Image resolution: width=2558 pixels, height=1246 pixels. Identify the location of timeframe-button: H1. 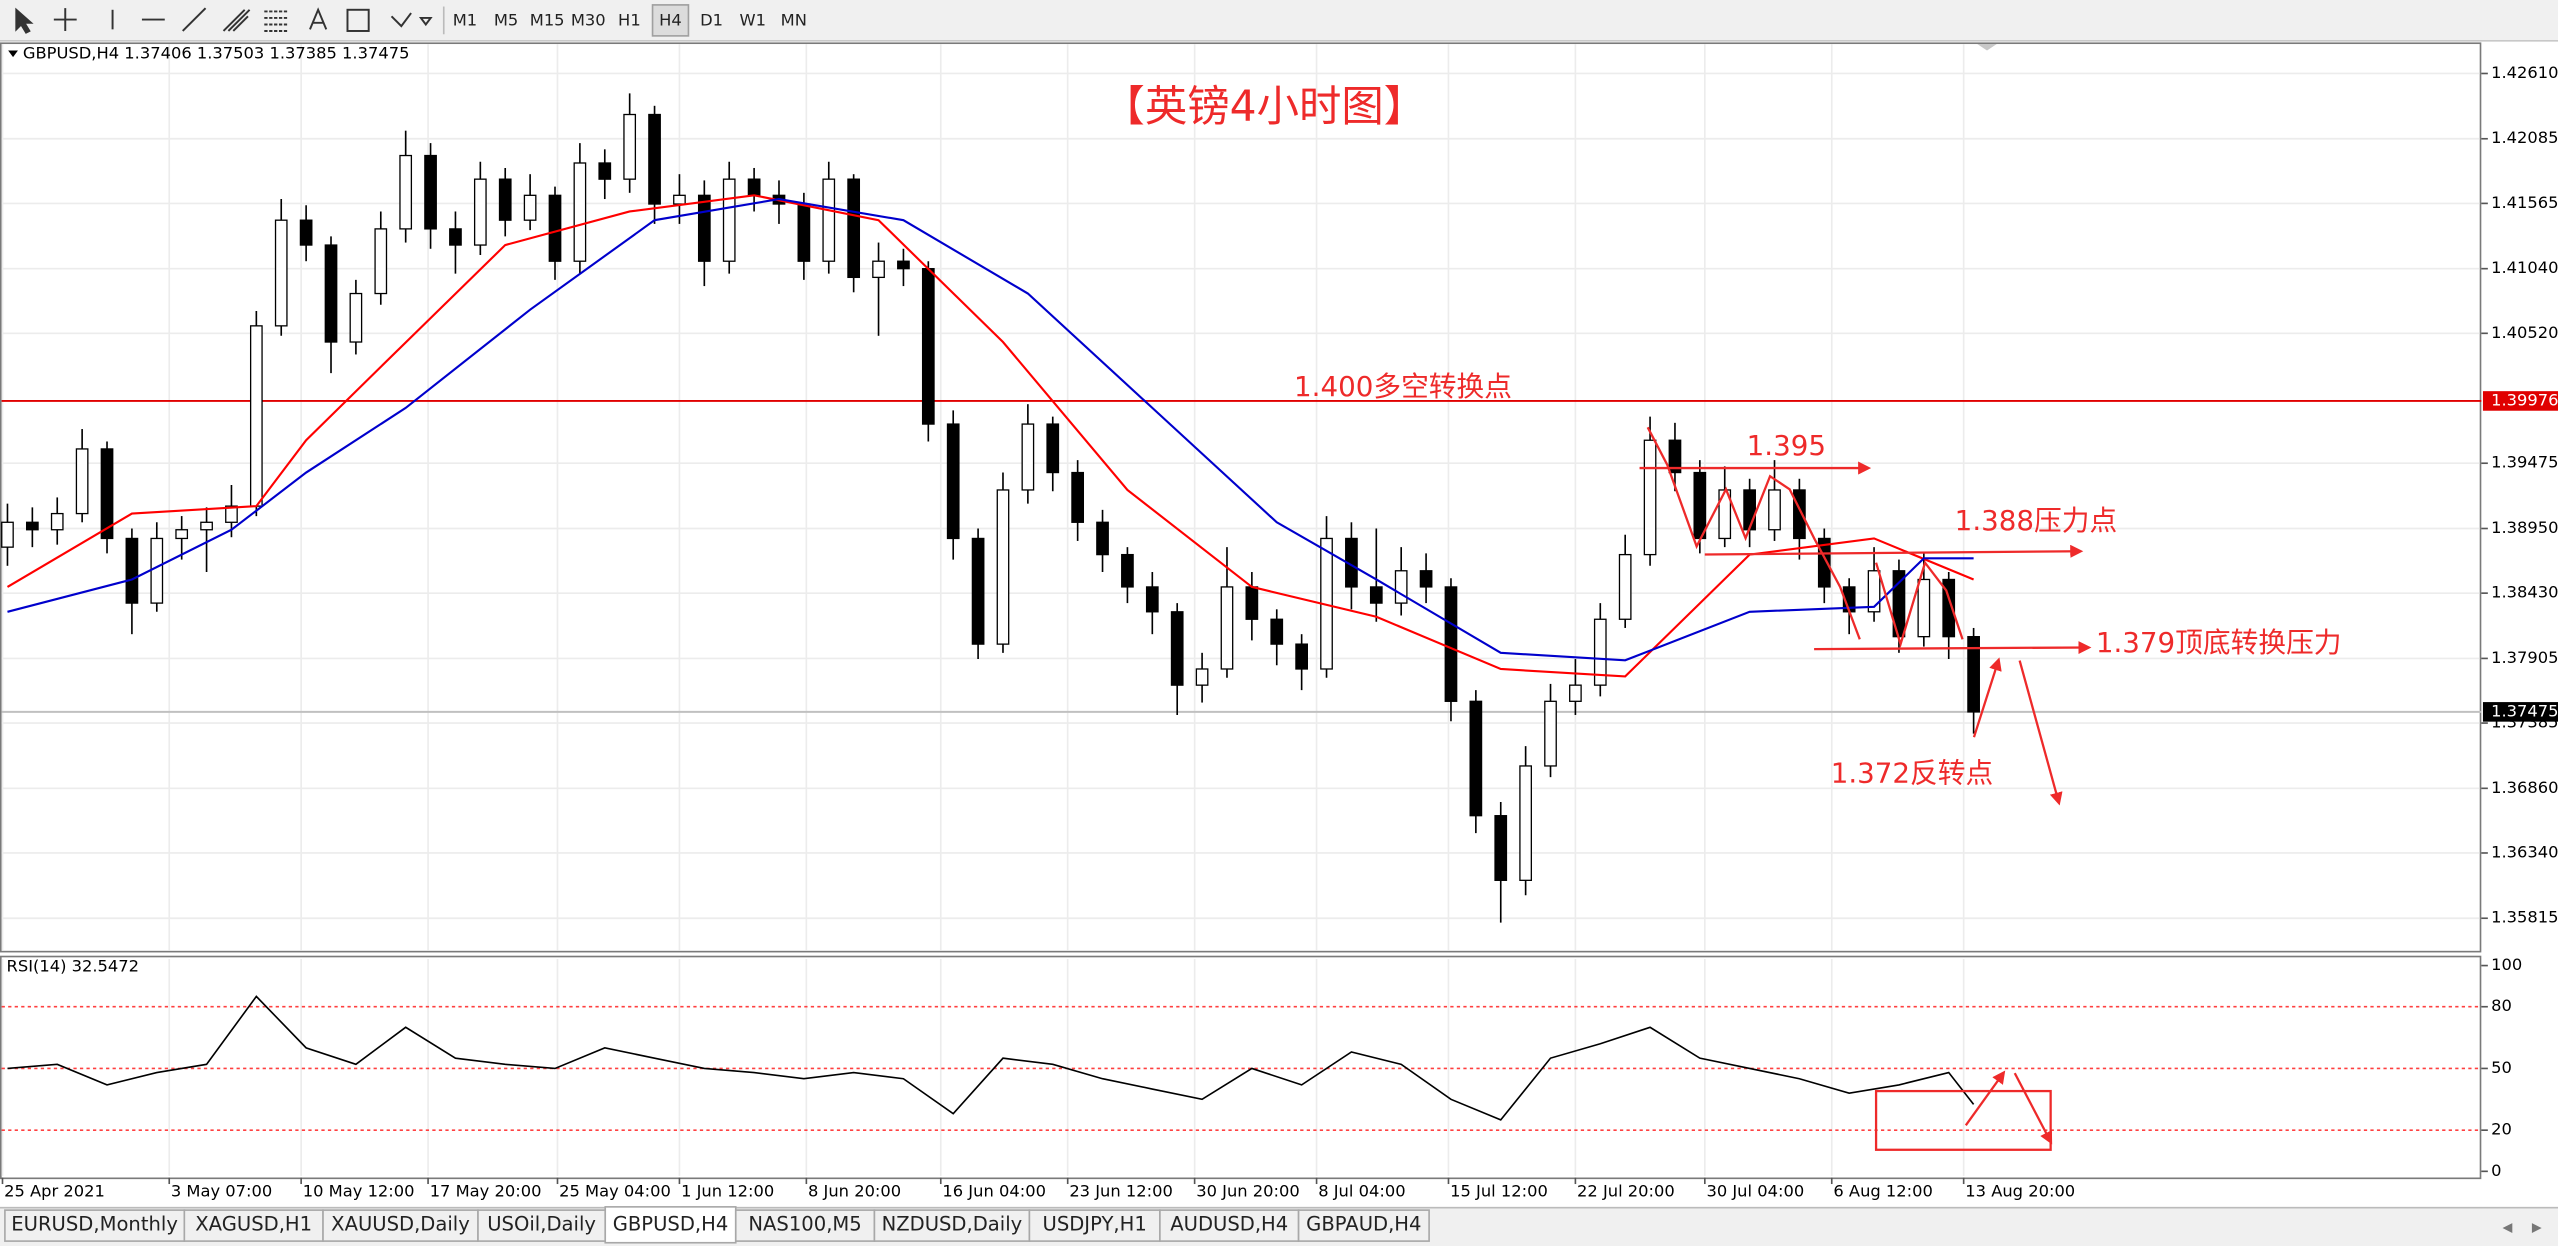
(629, 20).